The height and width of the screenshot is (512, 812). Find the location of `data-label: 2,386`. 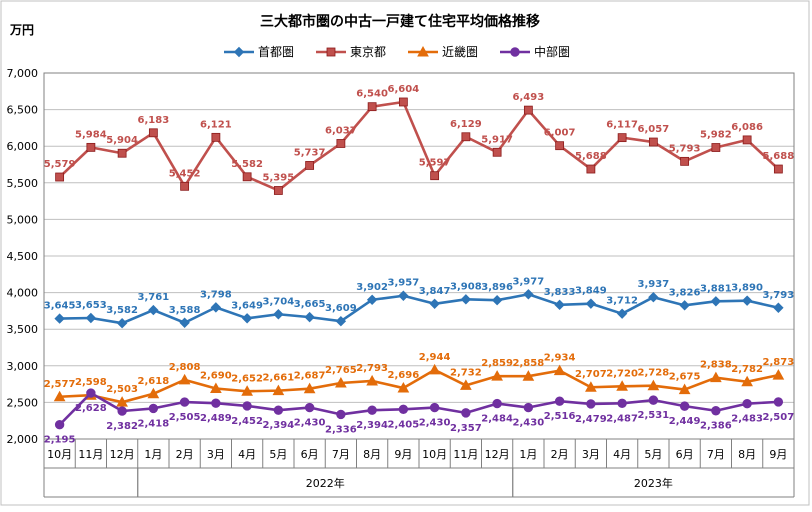

data-label: 2,386 is located at coordinates (716, 426).